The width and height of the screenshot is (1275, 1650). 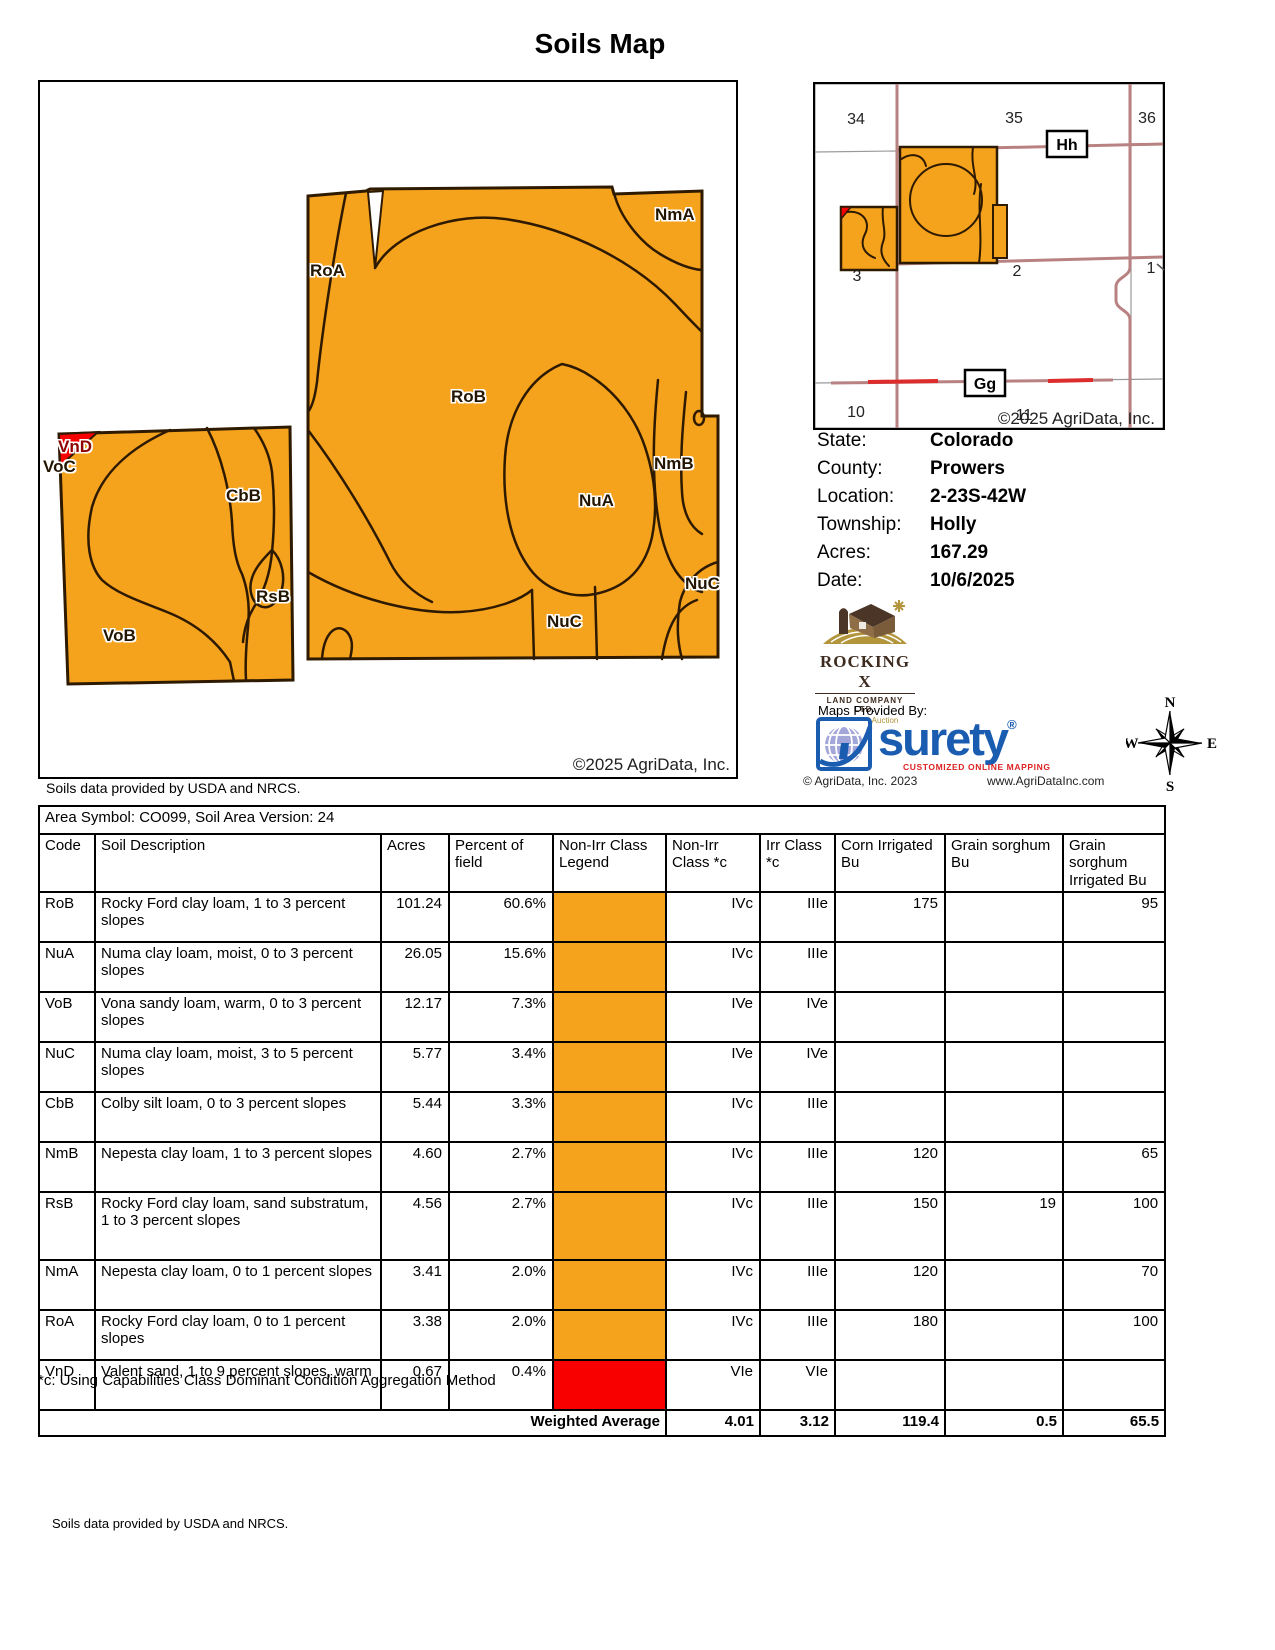 I want to click on soils-note-bottom: Soils data provided by USDA and NRCS., so click(x=170, y=1523).